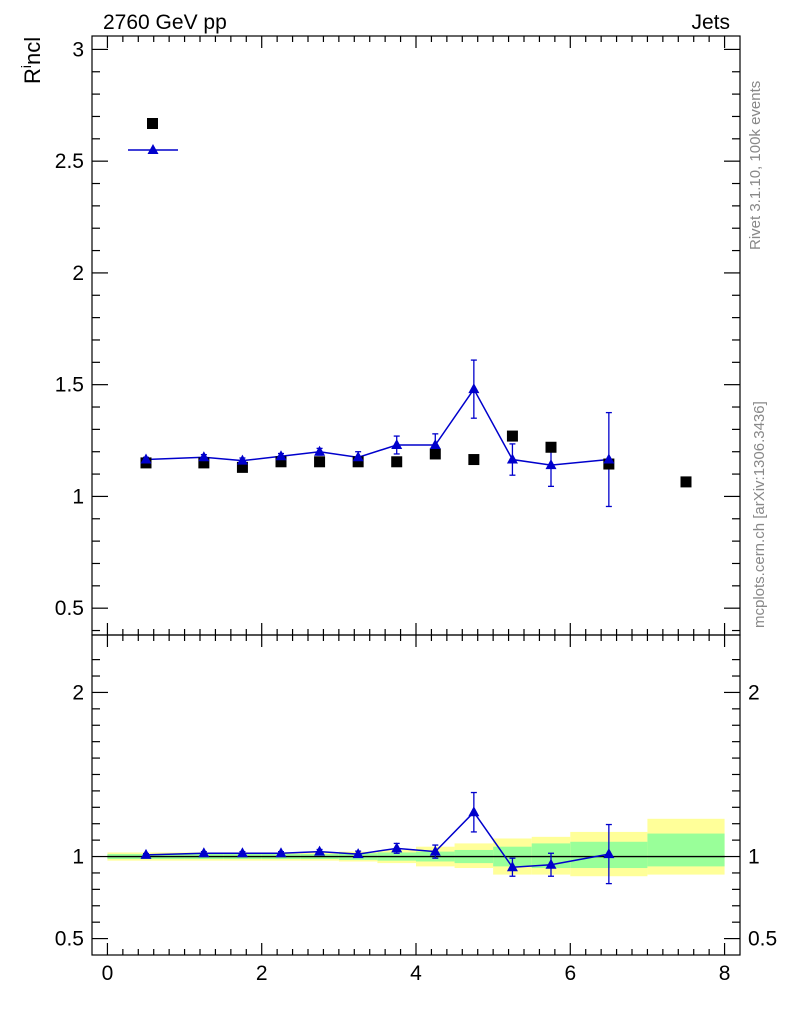 The height and width of the screenshot is (1024, 786). I want to click on legend-pythia-marker, so click(153, 149).